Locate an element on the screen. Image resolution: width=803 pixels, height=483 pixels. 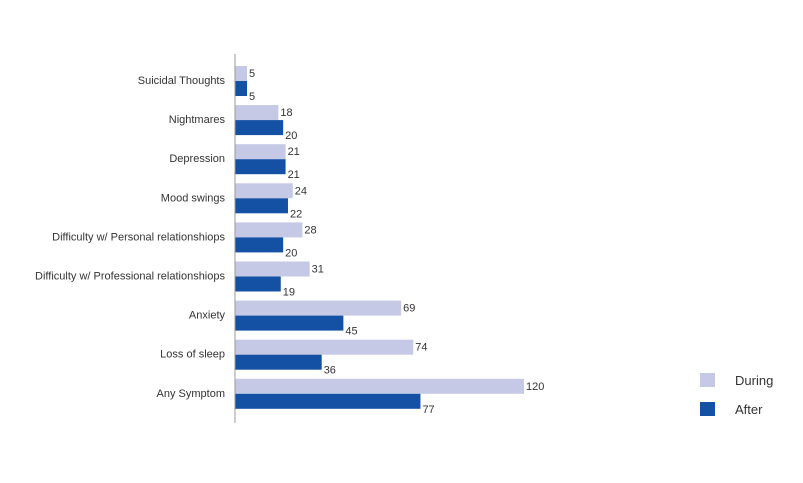
category-label: Suicidal Thoughts is located at coordinates (182, 81).